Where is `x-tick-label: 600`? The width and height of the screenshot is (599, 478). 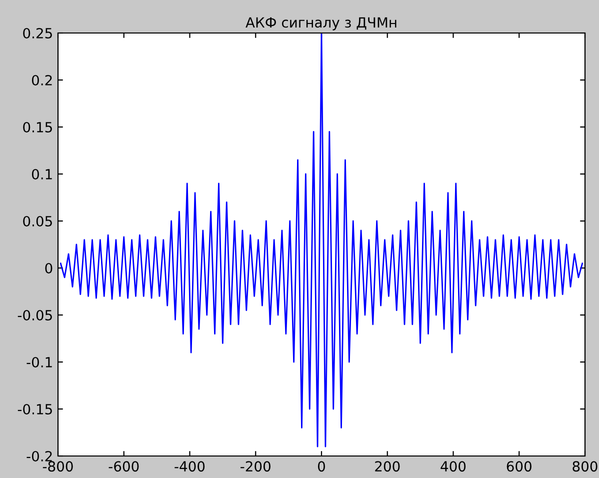
x-tick-label: 600 is located at coordinates (519, 466).